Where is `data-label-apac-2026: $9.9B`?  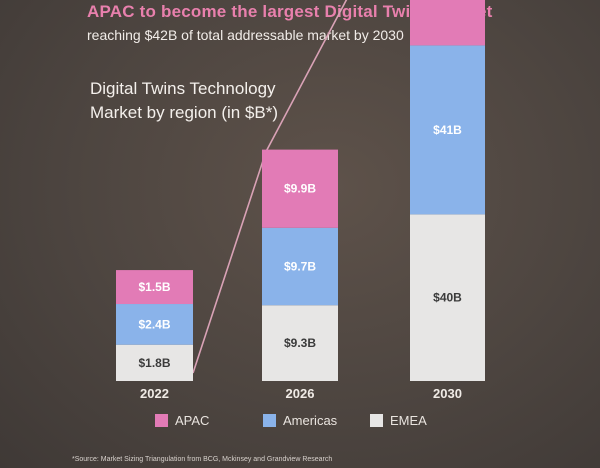
data-label-apac-2026: $9.9B is located at coordinates (300, 189).